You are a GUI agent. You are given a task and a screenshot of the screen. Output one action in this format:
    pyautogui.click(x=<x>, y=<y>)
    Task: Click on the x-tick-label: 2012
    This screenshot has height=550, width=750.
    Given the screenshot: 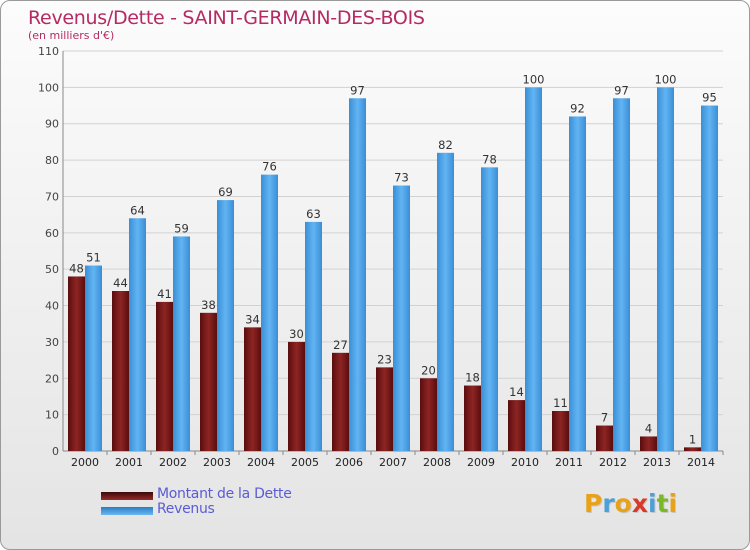 What is the action you would take?
    pyautogui.click(x=613, y=462)
    